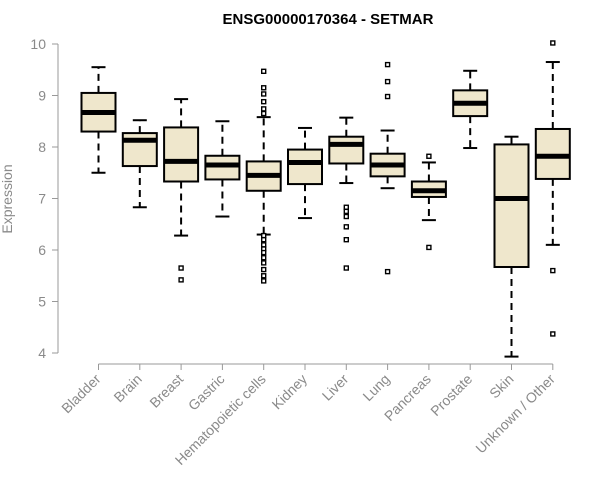  What do you see at coordinates (451, 395) in the screenshot?
I see `x-tick-label: Prostate` at bounding box center [451, 395].